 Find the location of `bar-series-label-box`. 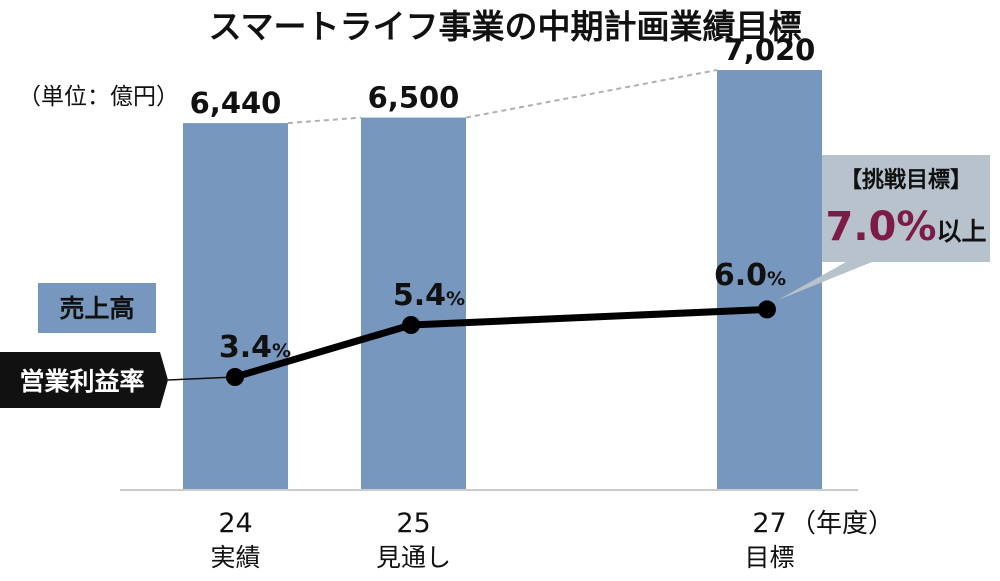

bar-series-label-box is located at coordinates (97, 308).